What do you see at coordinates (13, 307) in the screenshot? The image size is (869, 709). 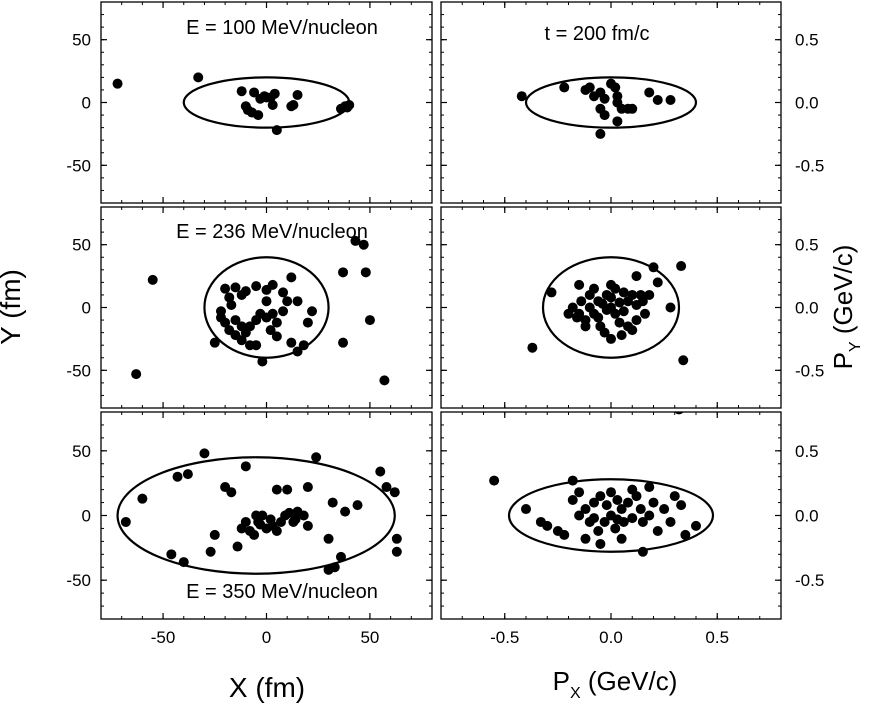 I see `left-y-axis-title: Y (fm)` at bounding box center [13, 307].